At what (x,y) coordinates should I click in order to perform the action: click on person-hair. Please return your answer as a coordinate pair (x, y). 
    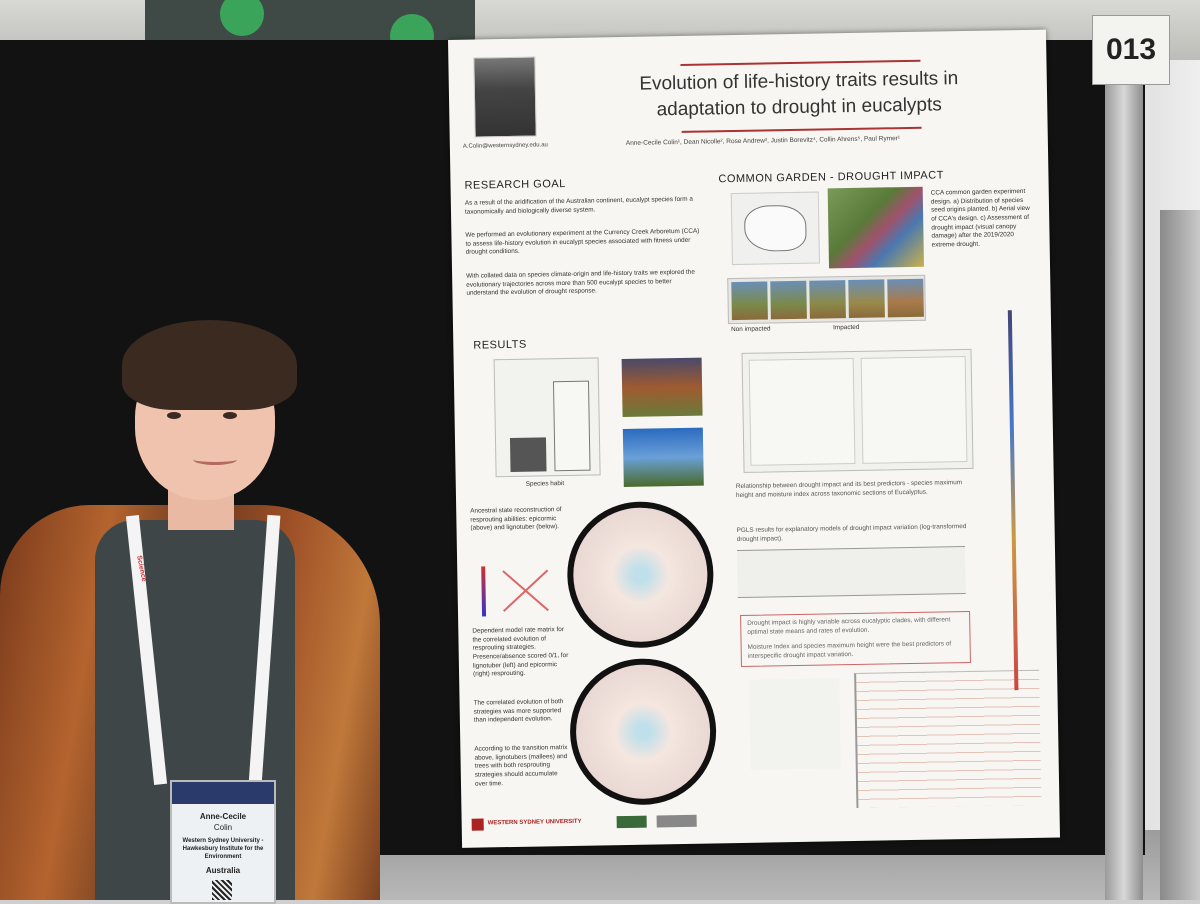
    Looking at the image, I should click on (209, 365).